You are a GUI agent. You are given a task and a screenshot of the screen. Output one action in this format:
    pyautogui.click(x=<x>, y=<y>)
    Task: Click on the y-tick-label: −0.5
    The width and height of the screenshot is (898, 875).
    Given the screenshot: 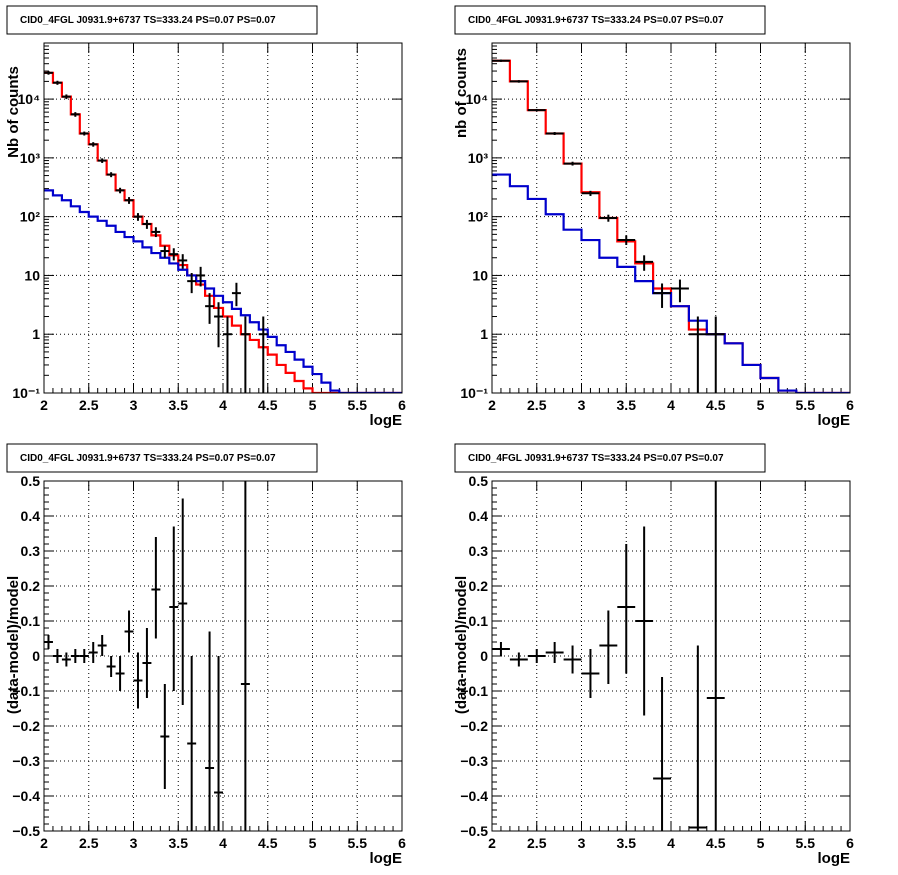 What is the action you would take?
    pyautogui.click(x=26, y=831)
    